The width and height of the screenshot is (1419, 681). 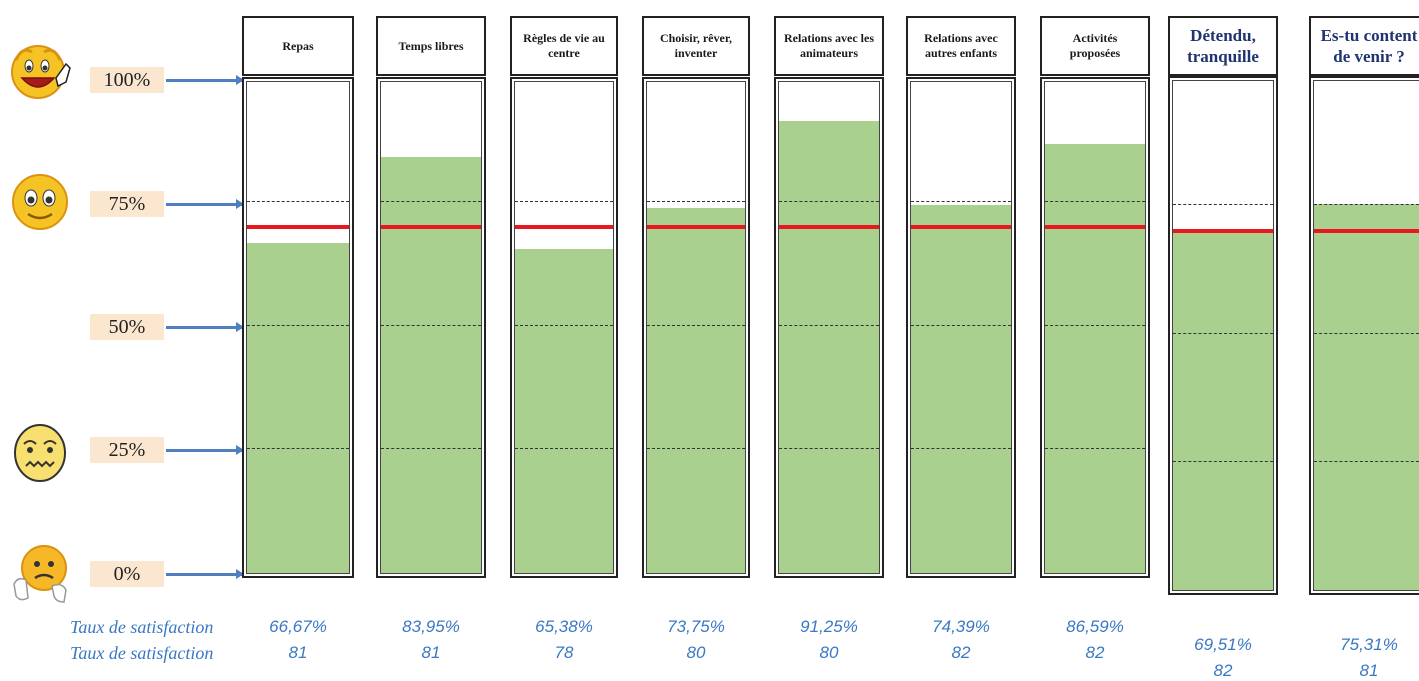 I want to click on value-label: 74,39%, so click(x=961, y=626).